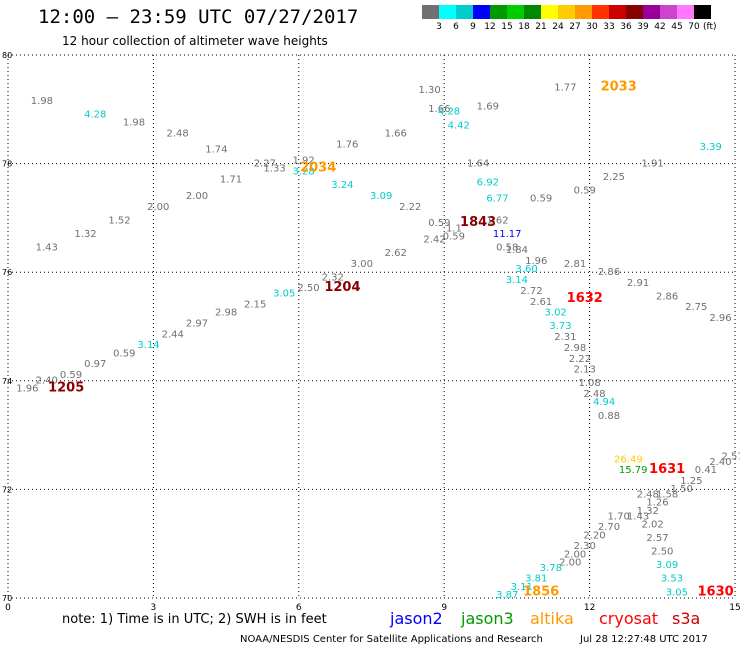 The height and width of the screenshot is (650, 740). What do you see at coordinates (609, 416) in the screenshot?
I see `wave-height-value: 0.88` at bounding box center [609, 416].